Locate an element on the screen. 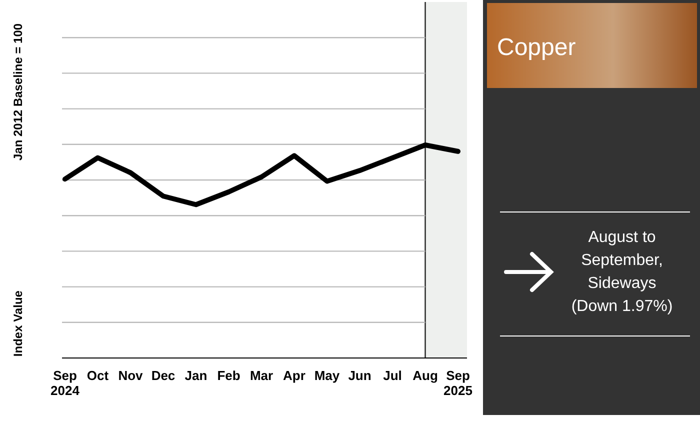 The image size is (700, 435). x-tick-label: Dec is located at coordinates (163, 375).